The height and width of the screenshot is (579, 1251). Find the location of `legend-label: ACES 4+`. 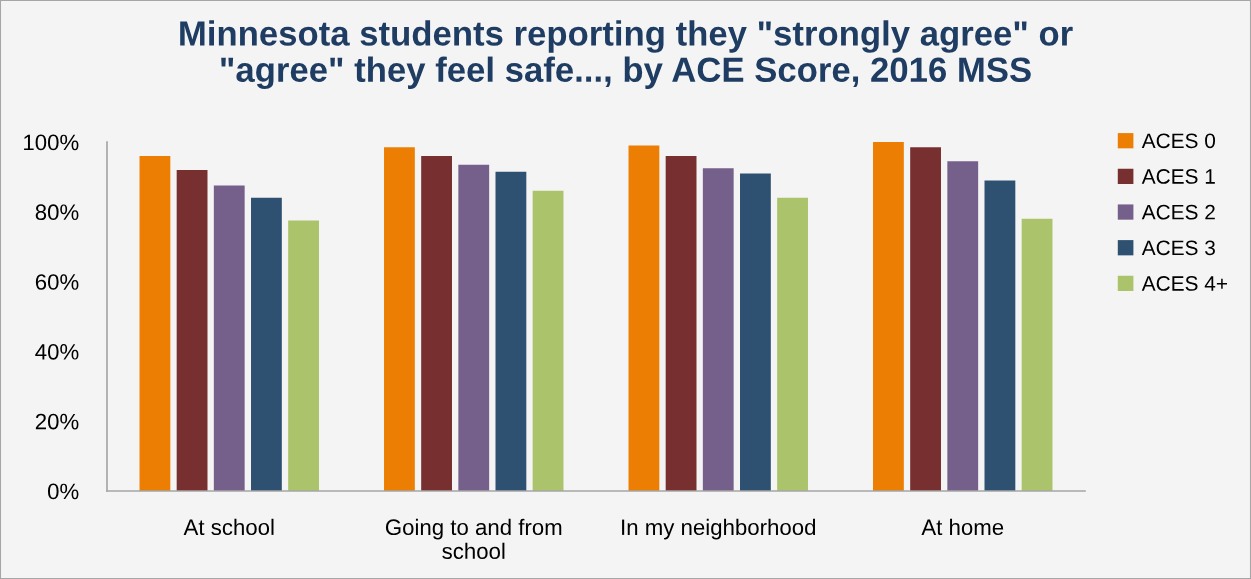

legend-label: ACES 4+ is located at coordinates (1184, 283).